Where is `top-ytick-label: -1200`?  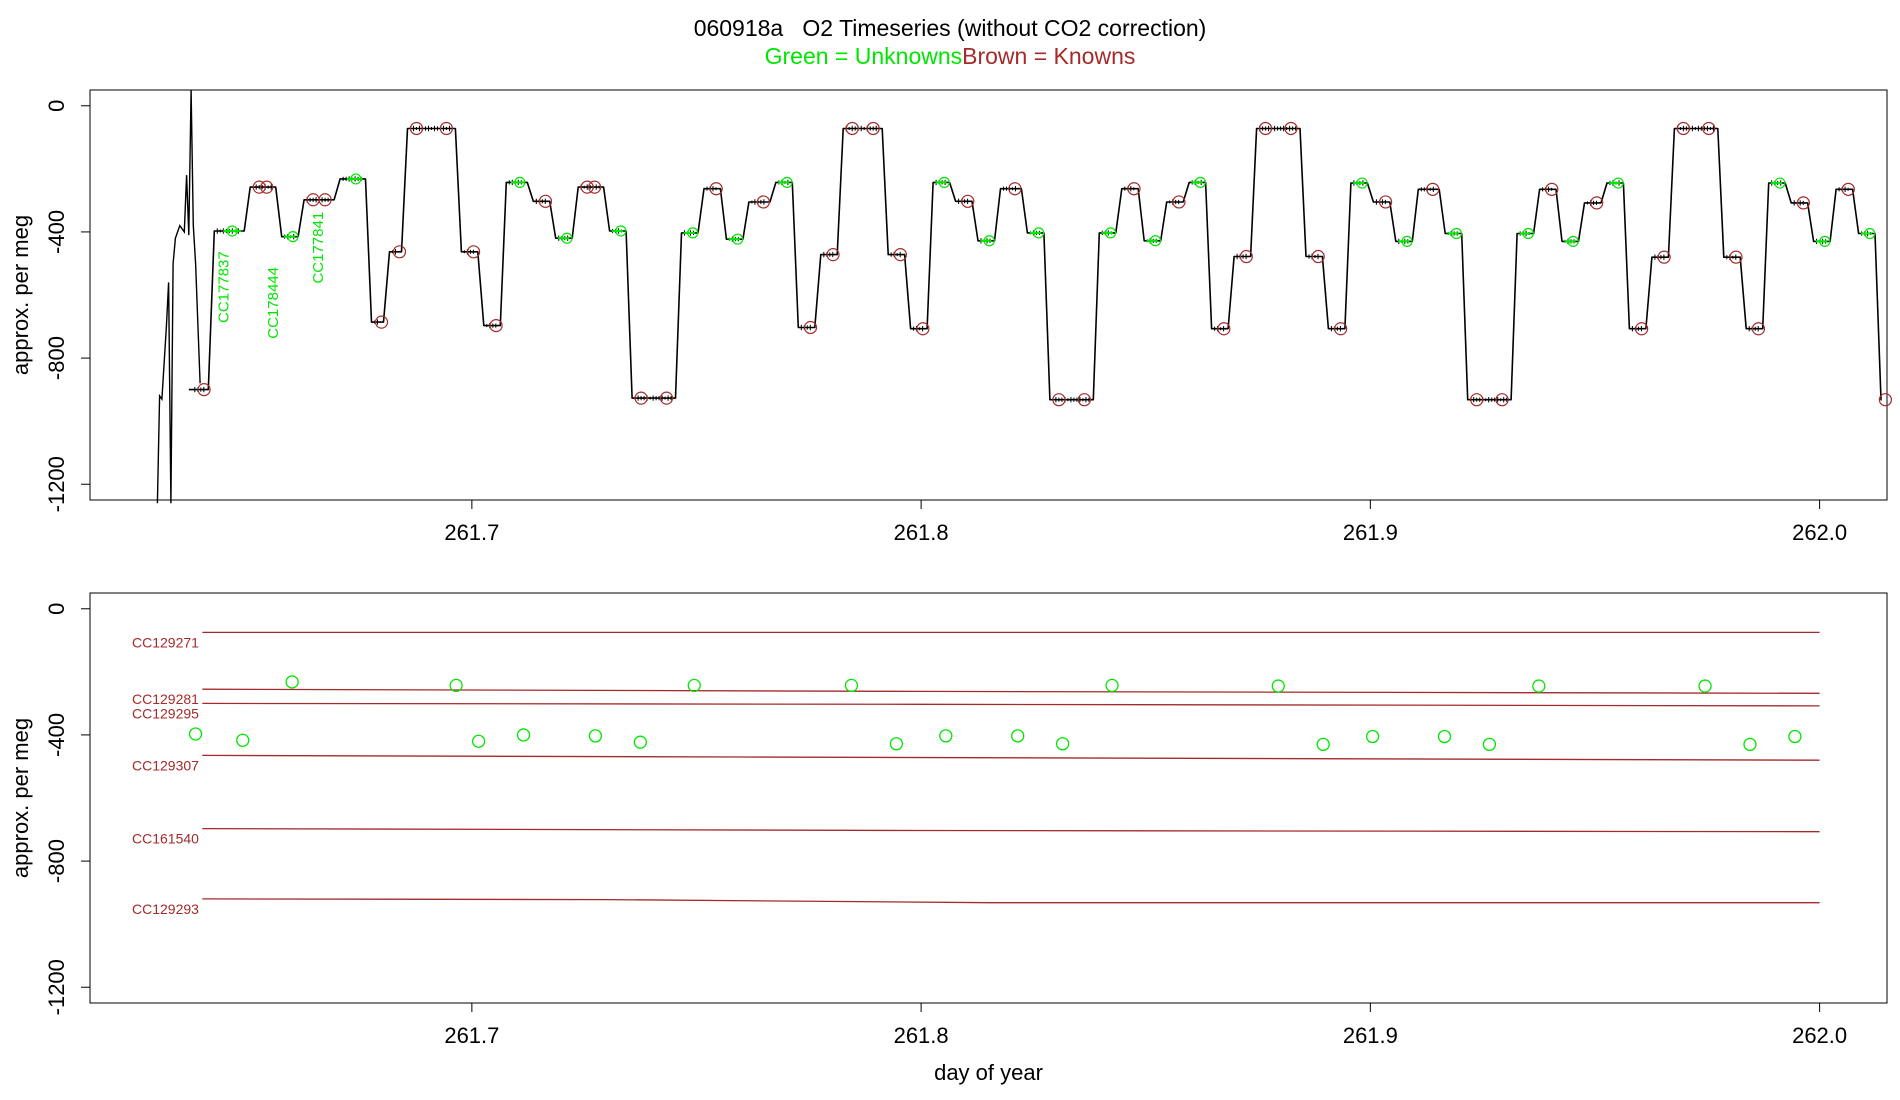 top-ytick-label: -1200 is located at coordinates (56, 484).